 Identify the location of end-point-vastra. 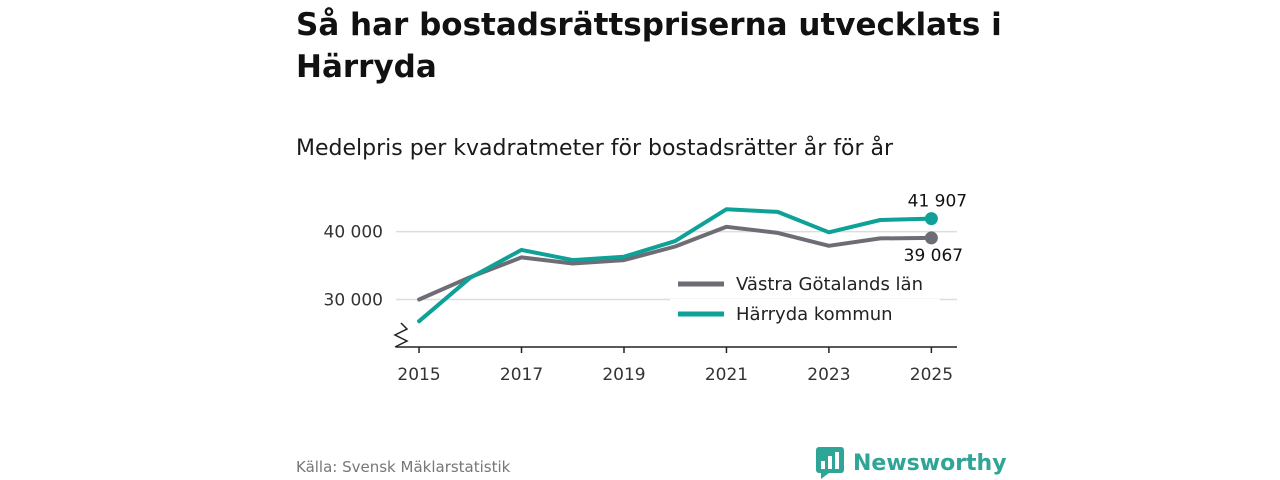
(931, 238).